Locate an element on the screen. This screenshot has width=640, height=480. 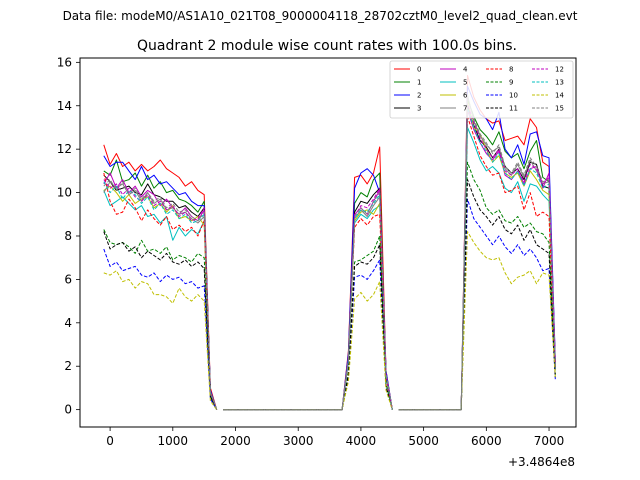
series-5-line is located at coordinates (160, 300).